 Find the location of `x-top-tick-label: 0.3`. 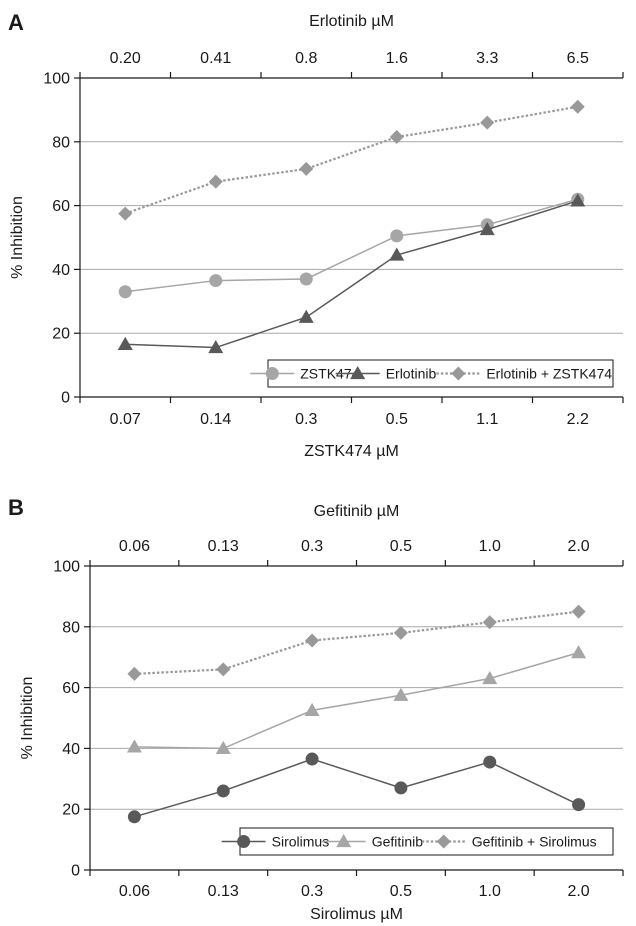

x-top-tick-label: 0.3 is located at coordinates (312, 546).